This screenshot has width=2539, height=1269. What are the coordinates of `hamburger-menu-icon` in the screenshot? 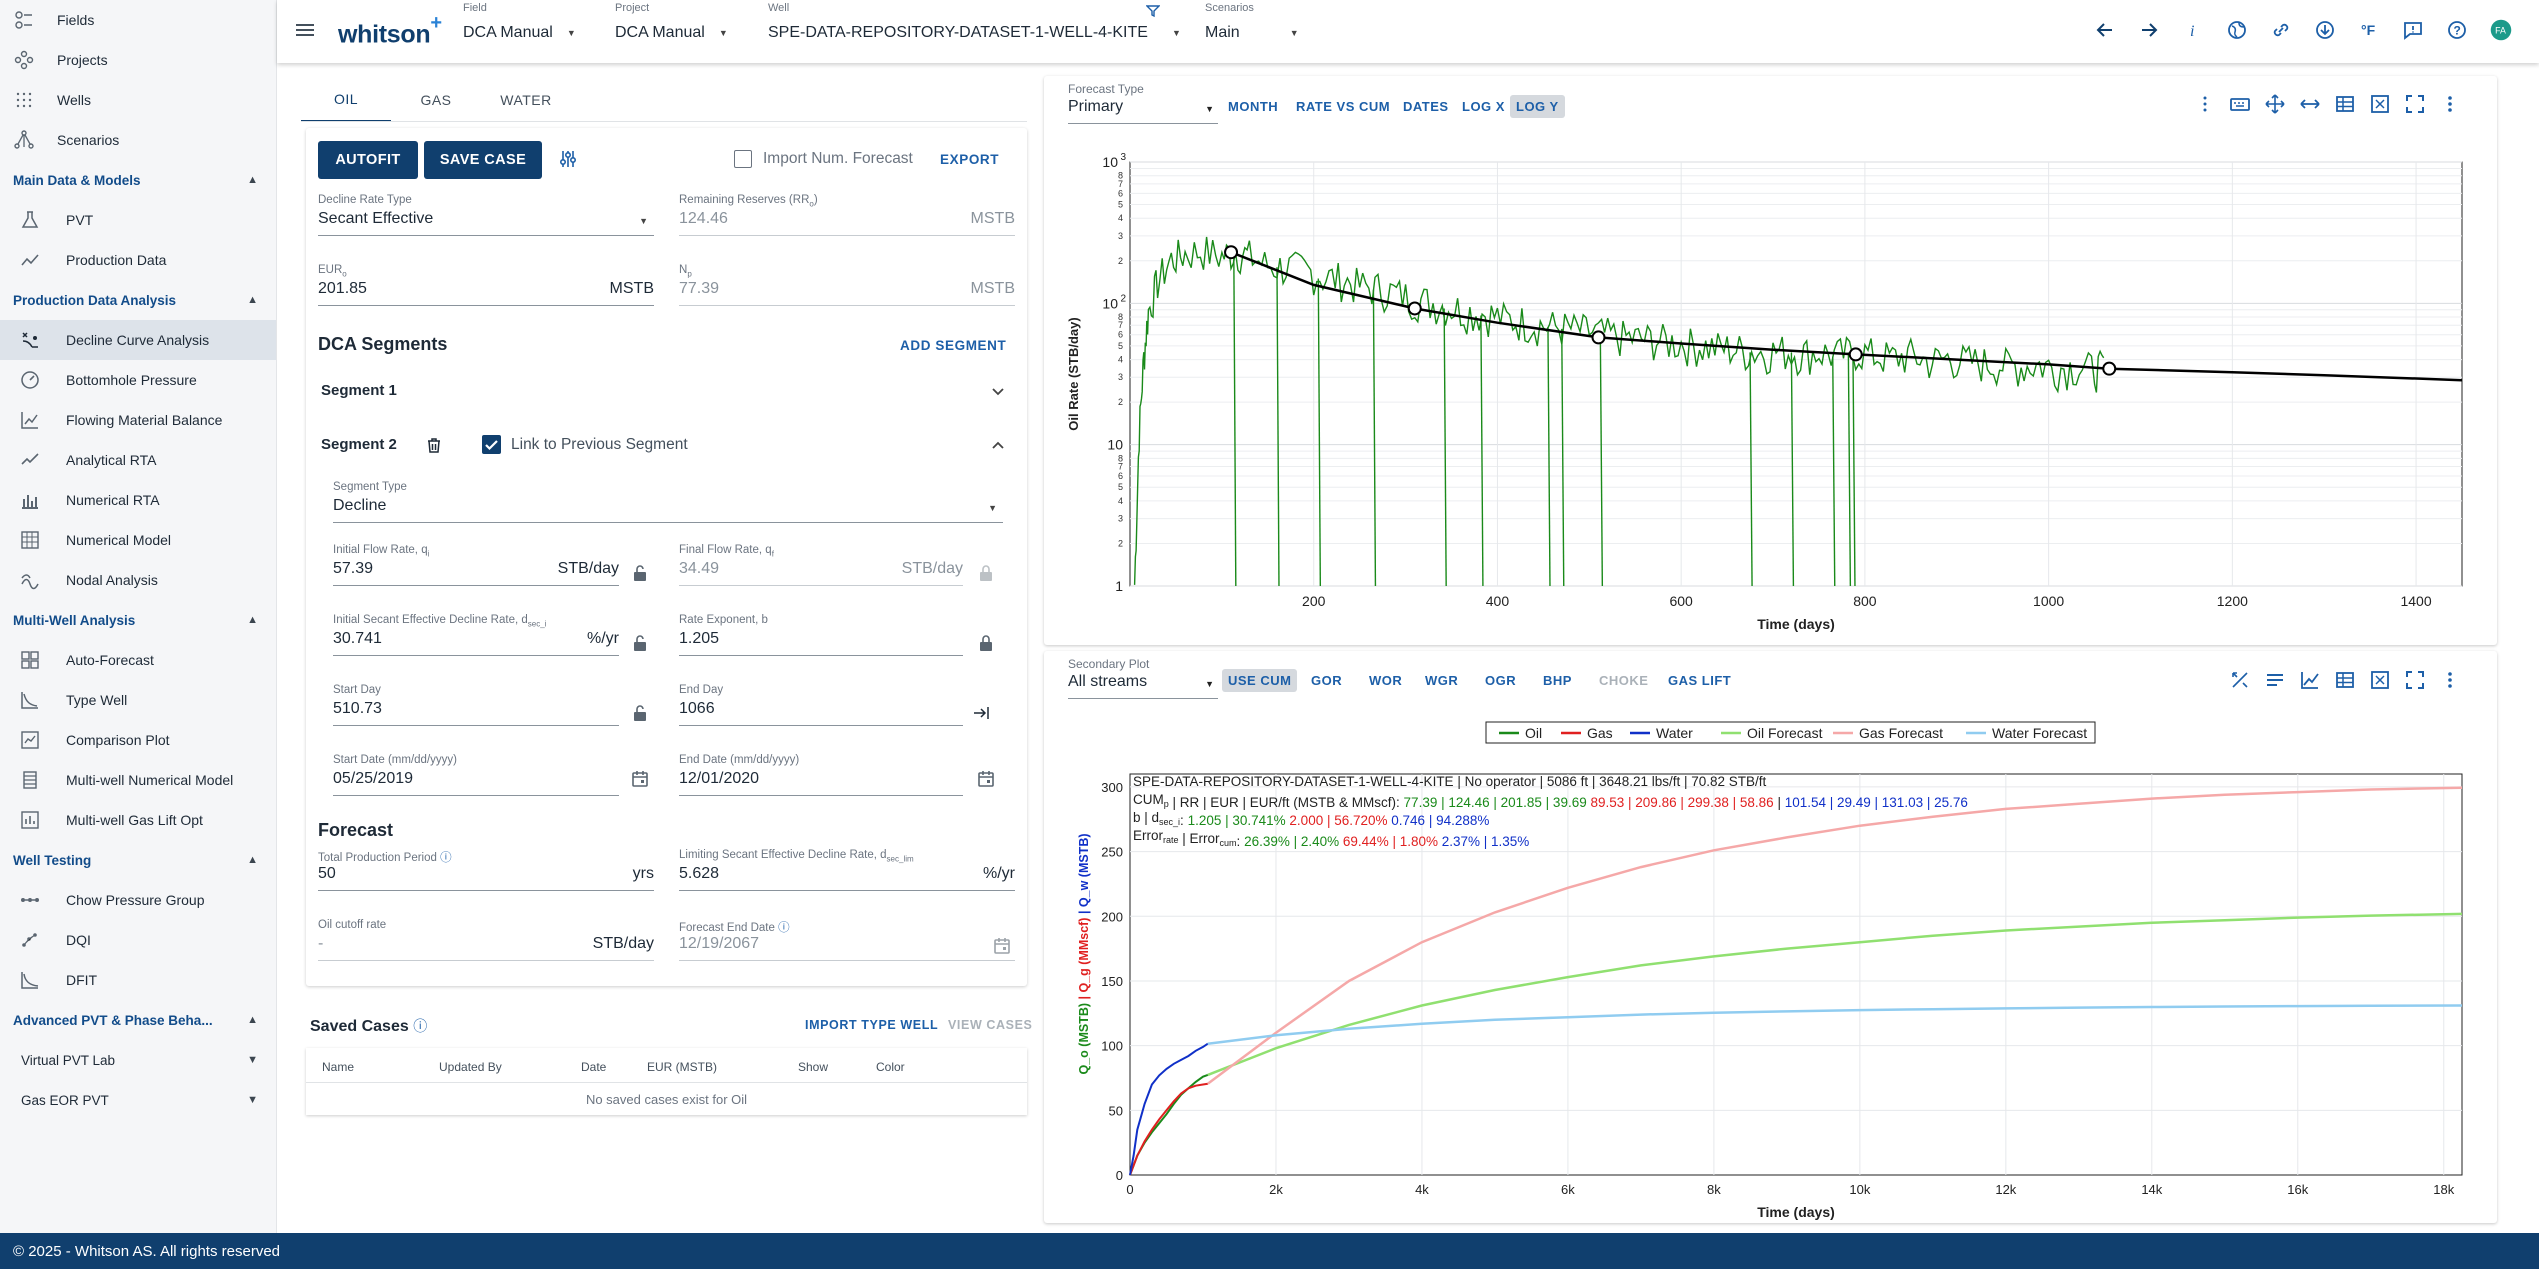 It's located at (305, 30).